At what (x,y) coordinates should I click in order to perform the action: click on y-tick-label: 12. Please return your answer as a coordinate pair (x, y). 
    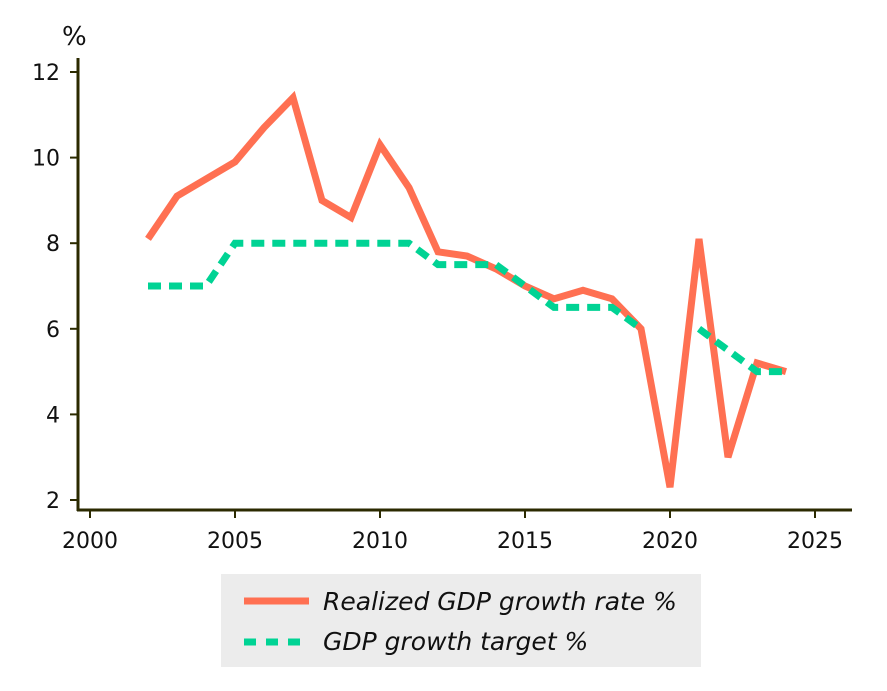
    Looking at the image, I should click on (46, 73).